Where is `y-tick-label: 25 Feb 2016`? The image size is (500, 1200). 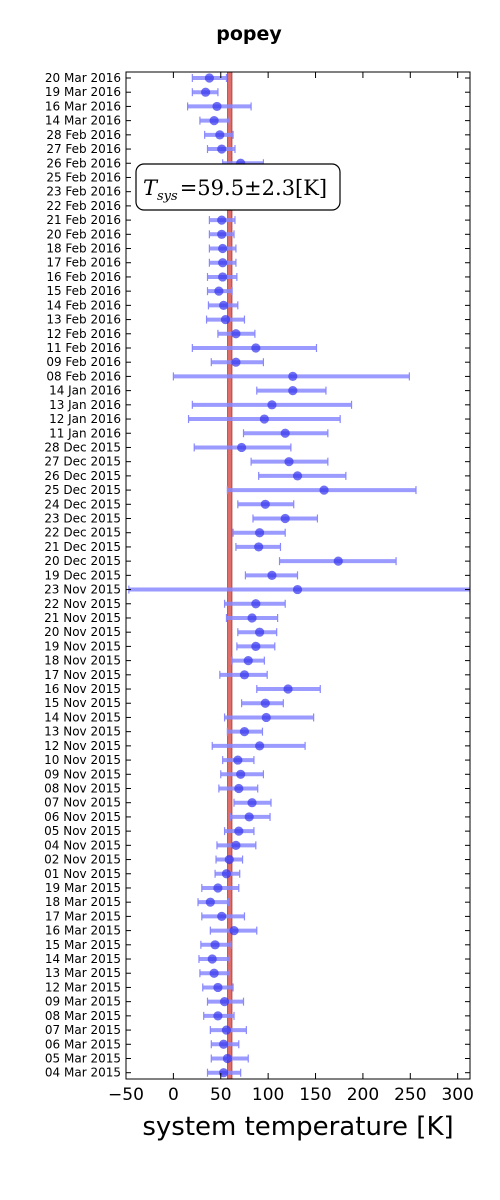
y-tick-label: 25 Feb 2016 is located at coordinates (83, 177).